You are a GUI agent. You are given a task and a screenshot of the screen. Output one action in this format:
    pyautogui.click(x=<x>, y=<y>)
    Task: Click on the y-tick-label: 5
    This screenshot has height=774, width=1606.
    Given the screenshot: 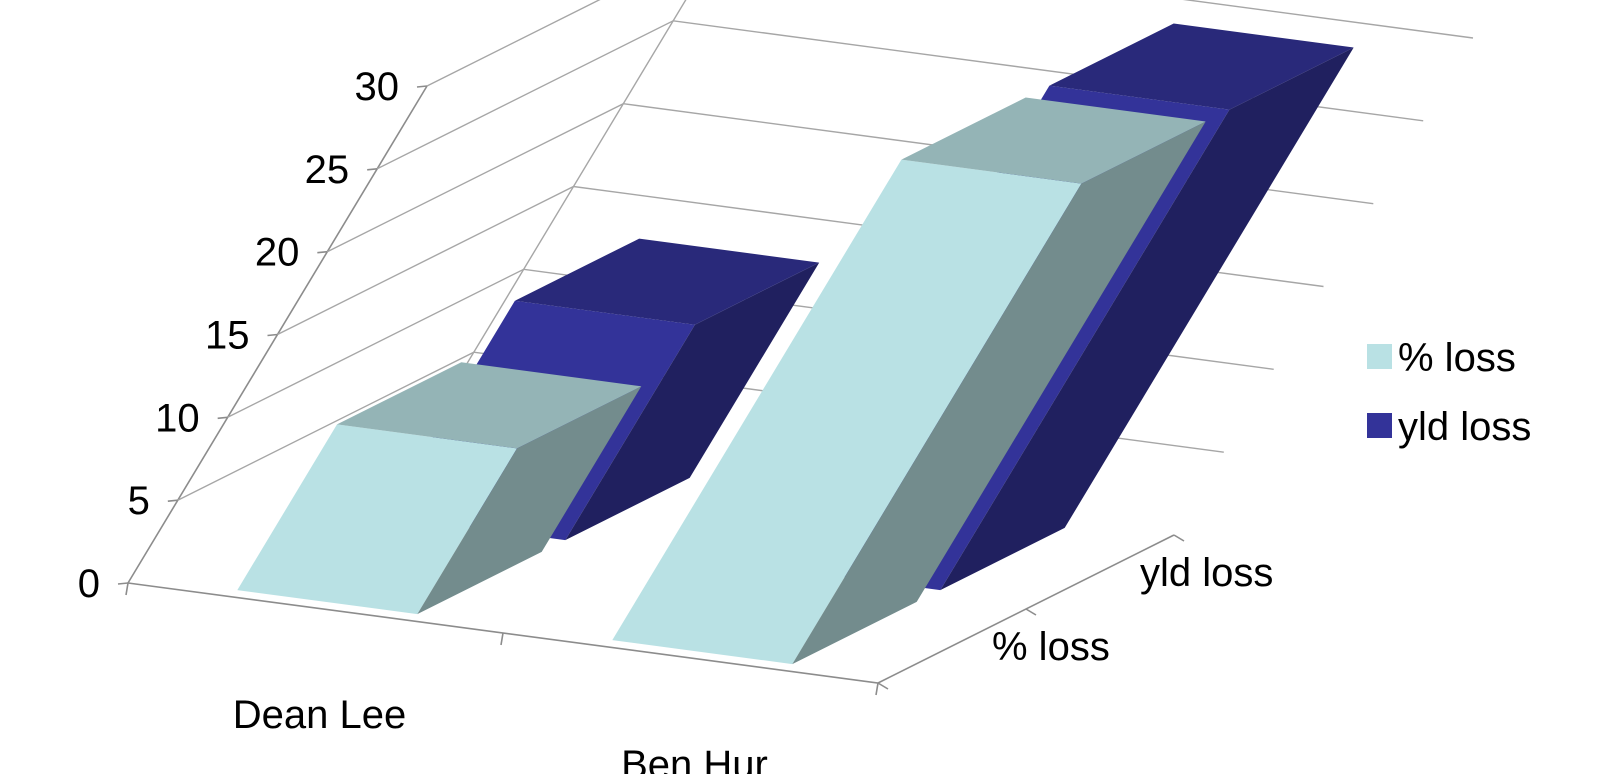 What is the action you would take?
    pyautogui.click(x=139, y=501)
    